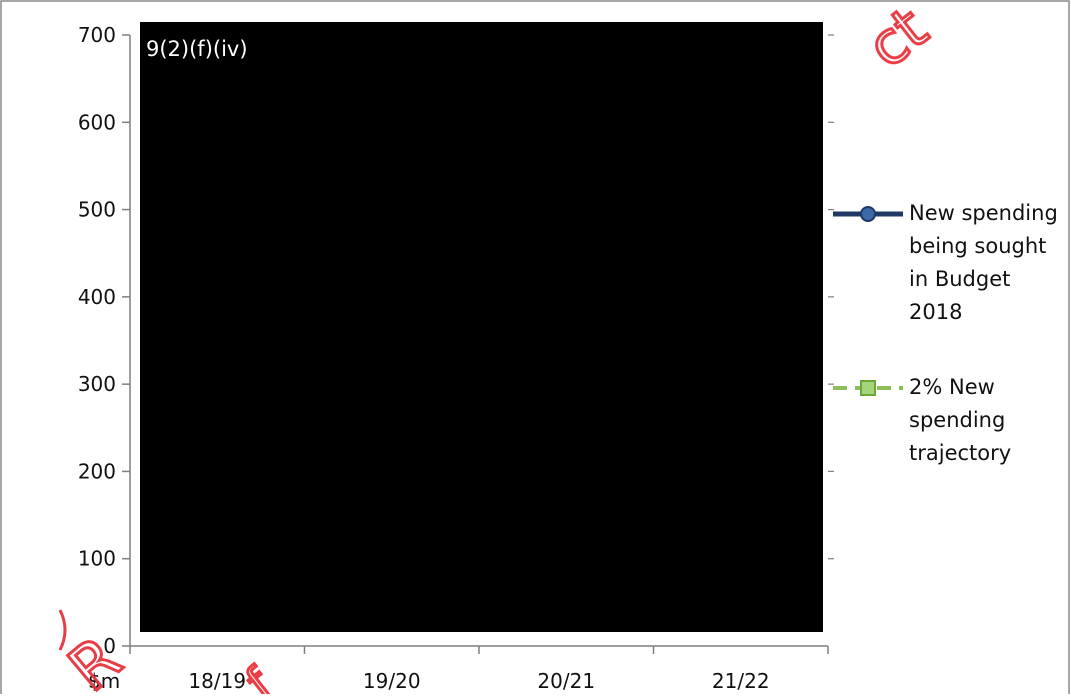 This screenshot has height=698, width=1071. Describe the element at coordinates (945, 262) in the screenshot. I see `legend-entry: New spending being sought in Budget 2018` at that location.